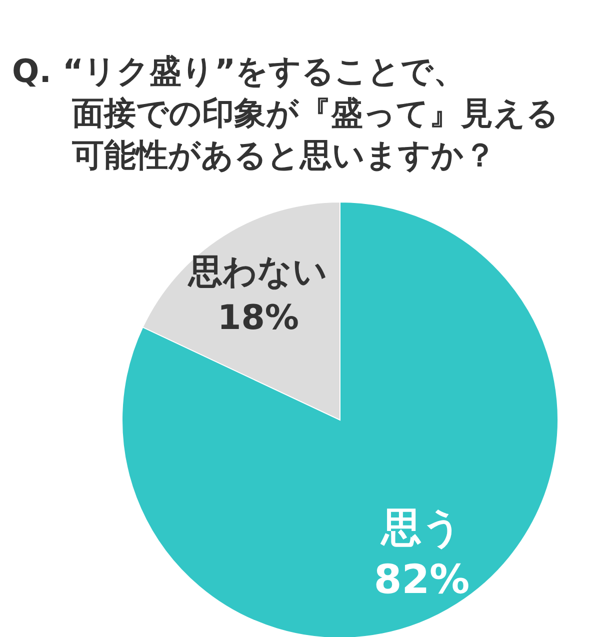 The image size is (600, 637). What do you see at coordinates (422, 579) in the screenshot?
I see `data-label: 82%` at bounding box center [422, 579].